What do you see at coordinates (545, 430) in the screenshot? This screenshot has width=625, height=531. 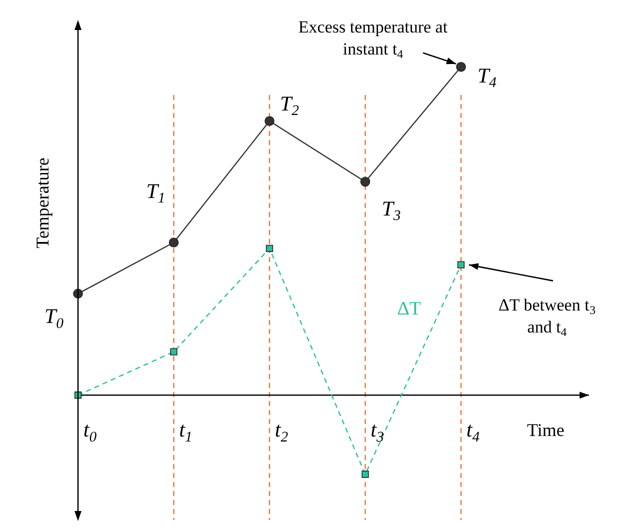 I see `x-axis-title: Time` at bounding box center [545, 430].